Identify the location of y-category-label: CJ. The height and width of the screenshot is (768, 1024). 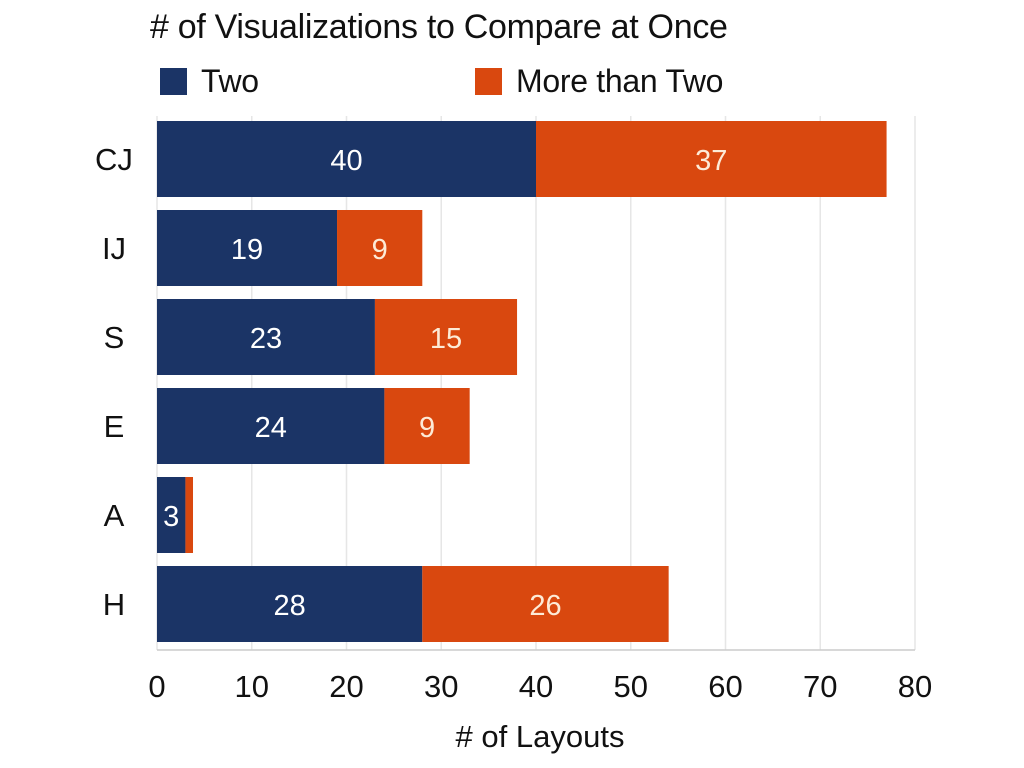
(114, 159).